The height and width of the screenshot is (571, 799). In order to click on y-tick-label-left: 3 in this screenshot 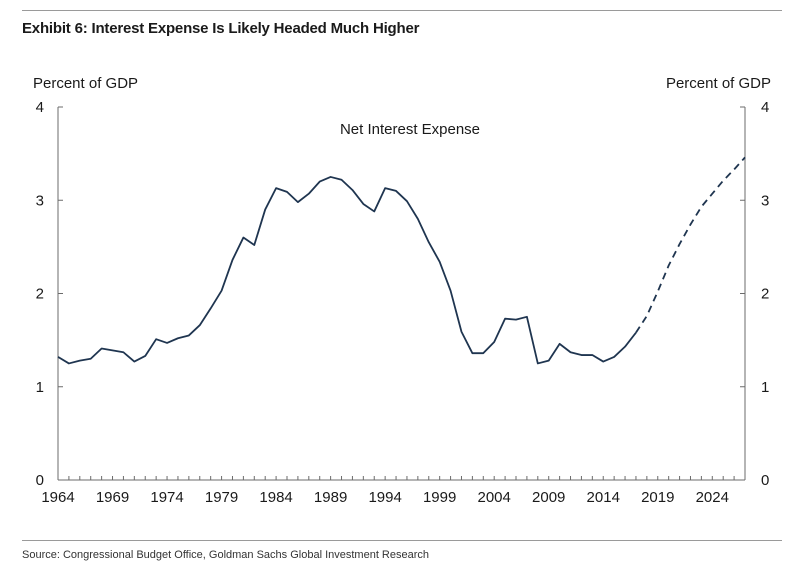, I will do `click(40, 200)`.